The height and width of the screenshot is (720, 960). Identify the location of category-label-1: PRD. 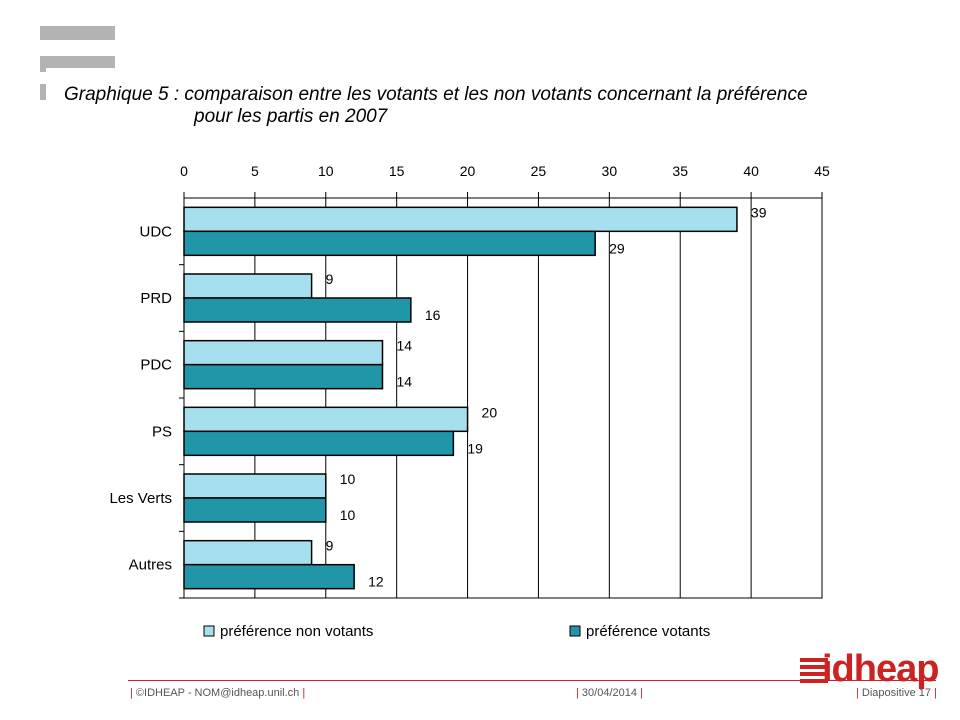
(156, 298).